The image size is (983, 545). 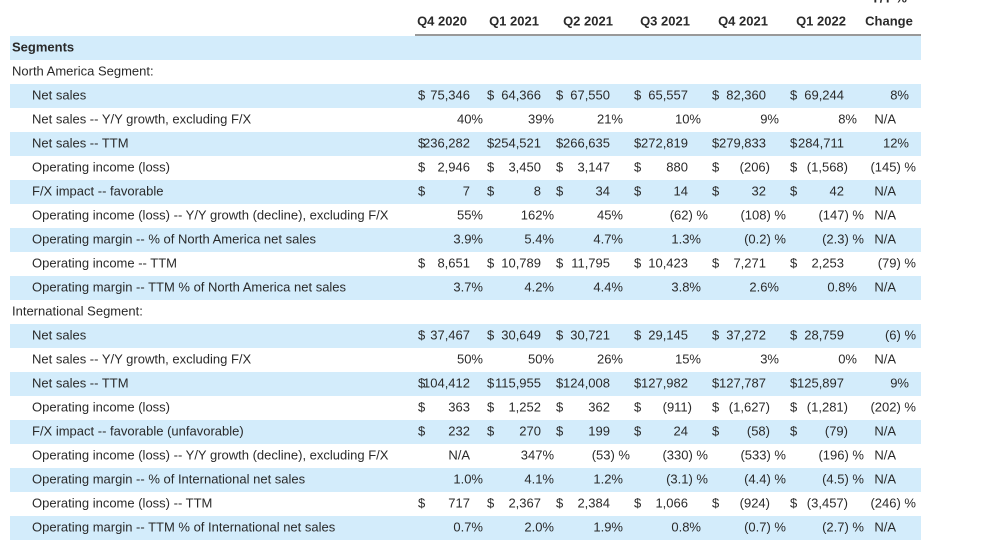 I want to click on cell-value: 9%, so click(x=769, y=118).